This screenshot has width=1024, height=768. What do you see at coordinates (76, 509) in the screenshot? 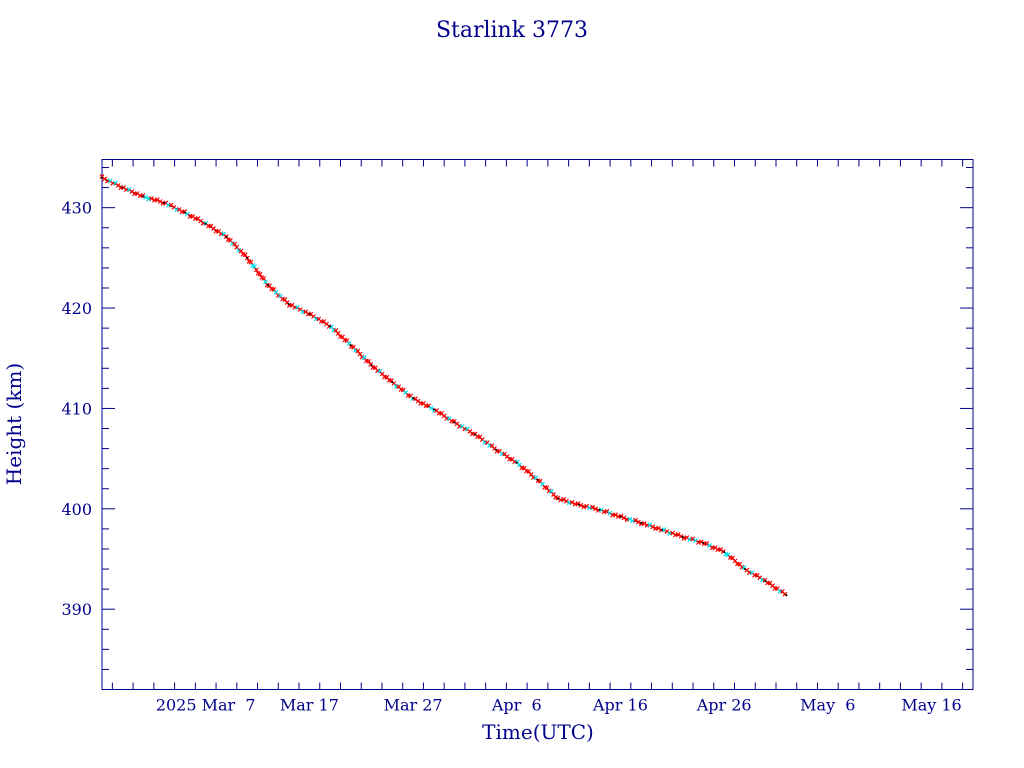
I see `y-tick-label: 400` at bounding box center [76, 509].